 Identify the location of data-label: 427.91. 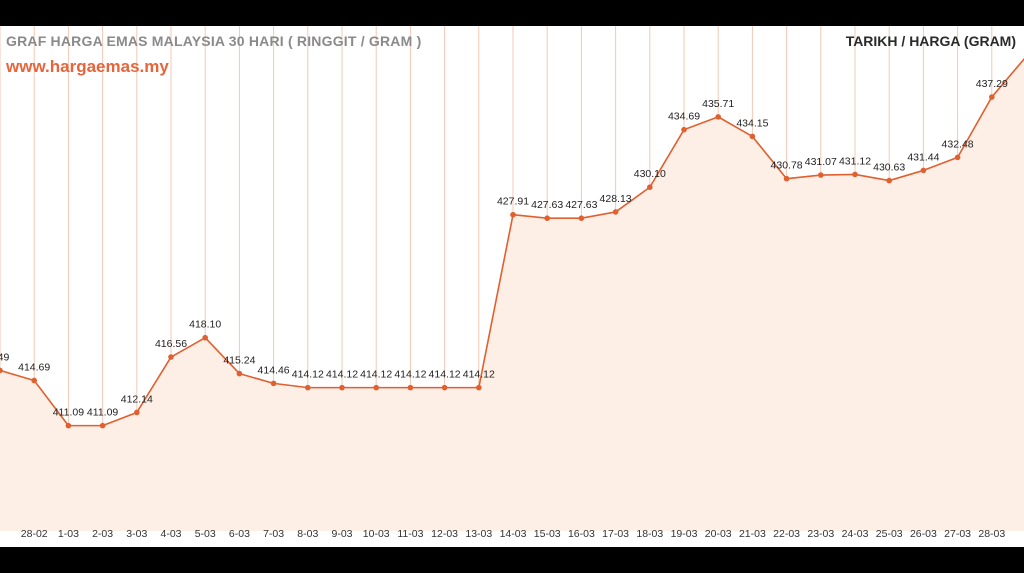
(513, 202).